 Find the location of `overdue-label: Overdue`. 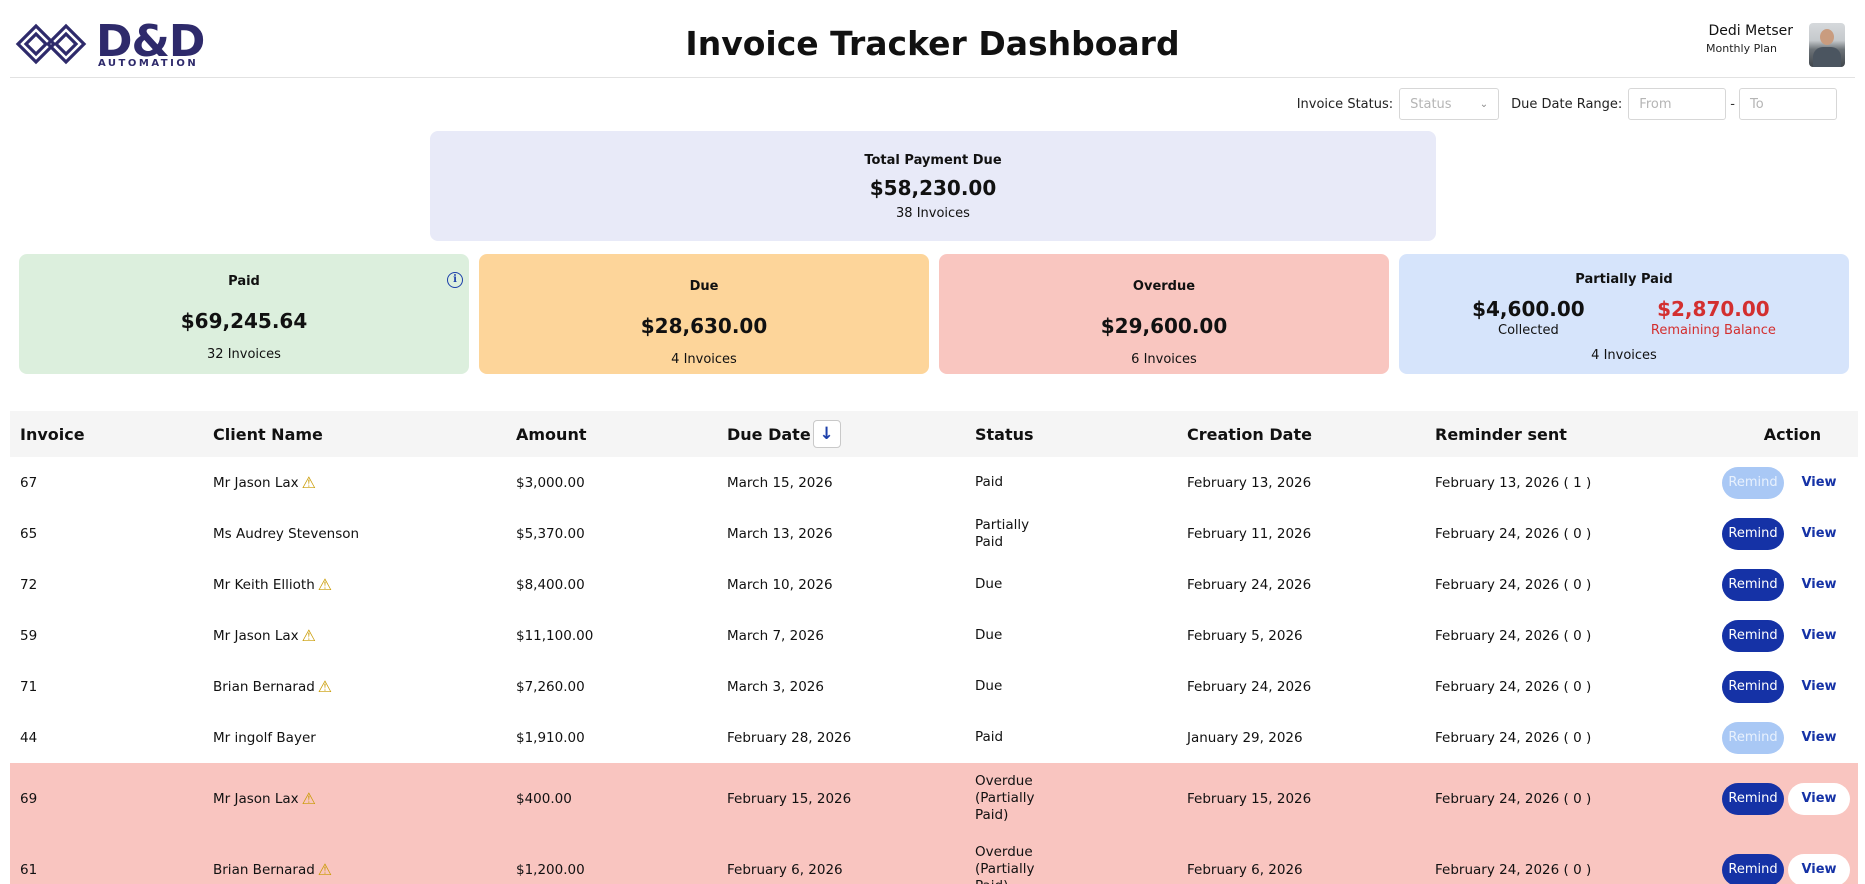

overdue-label: Overdue is located at coordinates (1164, 286).